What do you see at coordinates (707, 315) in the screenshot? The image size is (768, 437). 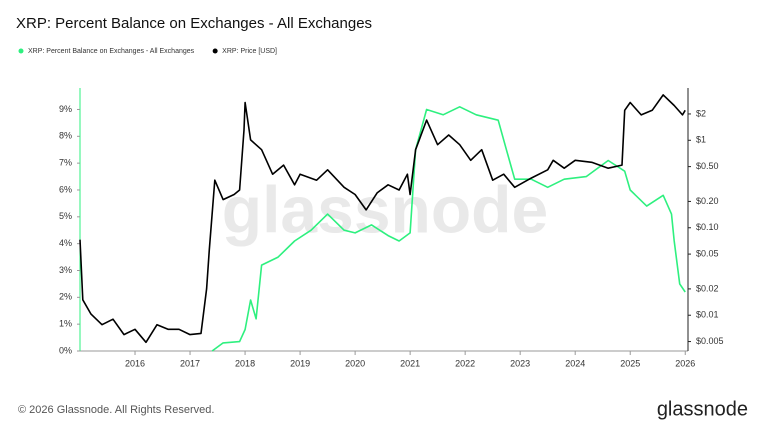 I see `y2-tick-label: $0.01` at bounding box center [707, 315].